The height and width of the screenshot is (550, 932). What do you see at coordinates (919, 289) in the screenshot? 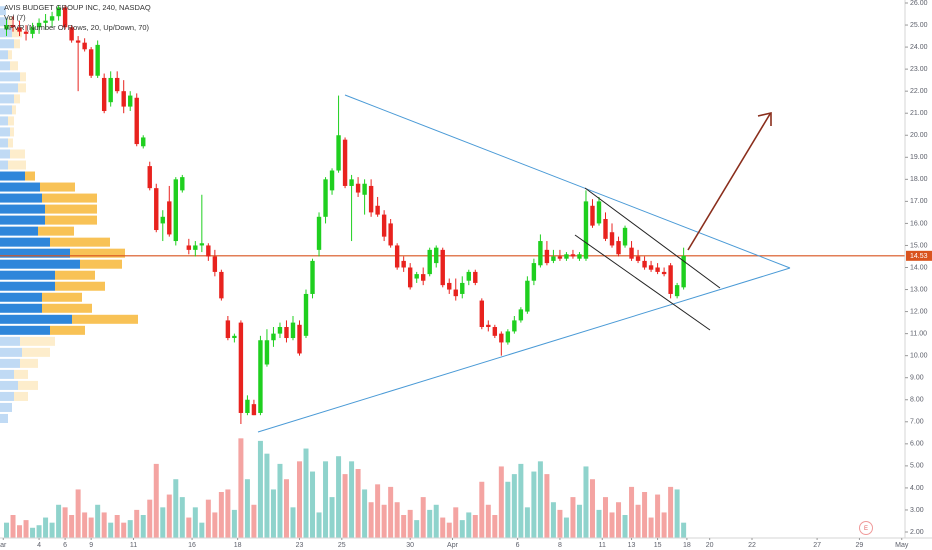
I see `y-tick-label: 13.00` at bounding box center [919, 289].